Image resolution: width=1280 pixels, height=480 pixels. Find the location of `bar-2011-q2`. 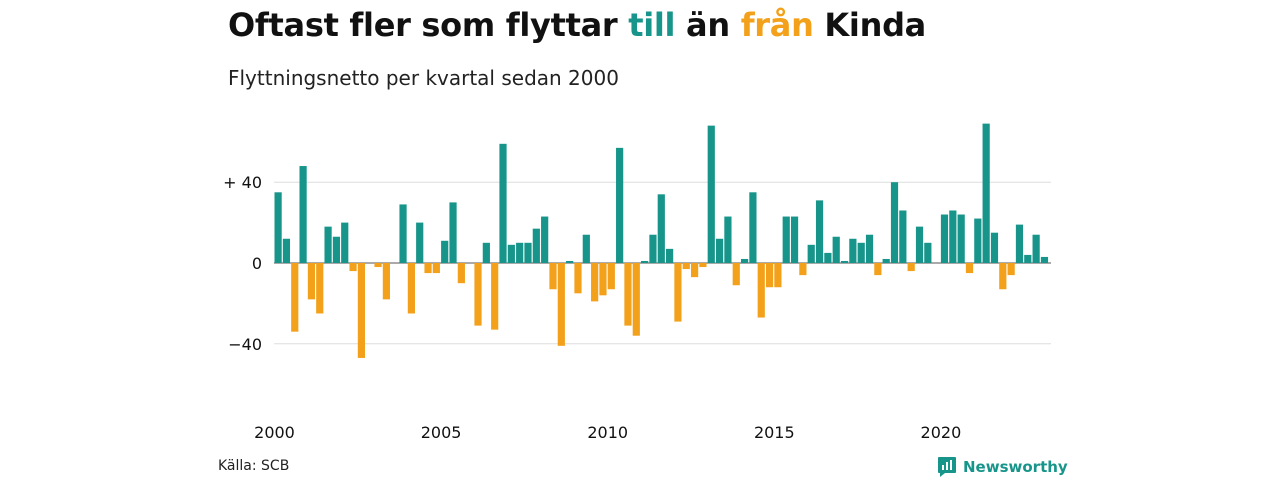

bar-2011-q2 is located at coordinates (653, 248).